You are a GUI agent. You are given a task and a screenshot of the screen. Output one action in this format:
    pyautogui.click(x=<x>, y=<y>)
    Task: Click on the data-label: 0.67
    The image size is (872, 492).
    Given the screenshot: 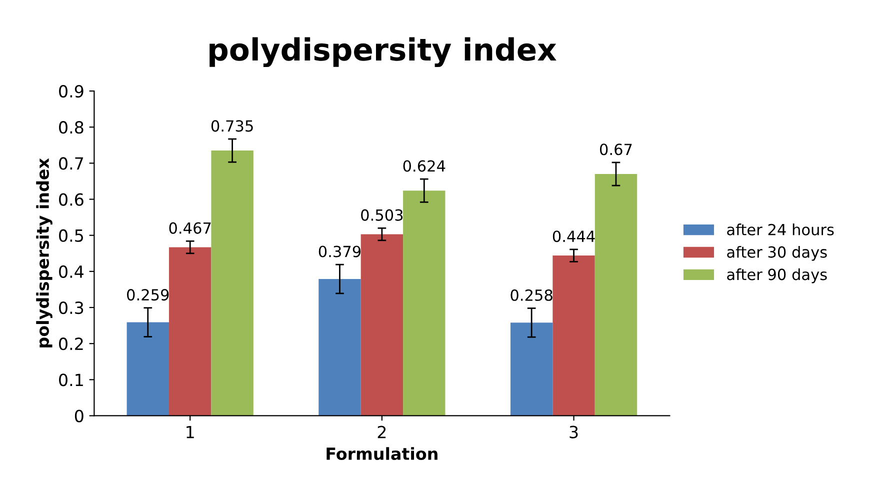 What is the action you would take?
    pyautogui.click(x=616, y=150)
    